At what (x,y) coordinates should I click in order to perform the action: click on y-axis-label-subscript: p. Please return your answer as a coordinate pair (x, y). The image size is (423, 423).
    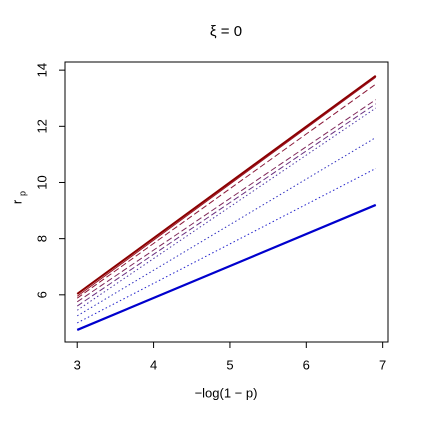
    Looking at the image, I should click on (22, 193).